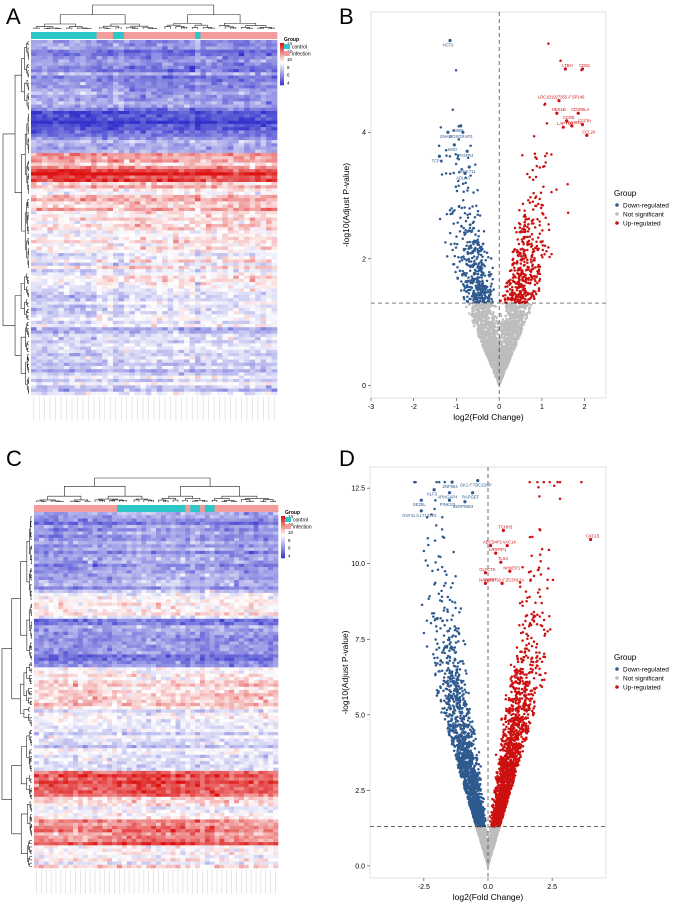 The image size is (685, 906). I want to click on y-tick-label: 2.5, so click(360, 791).